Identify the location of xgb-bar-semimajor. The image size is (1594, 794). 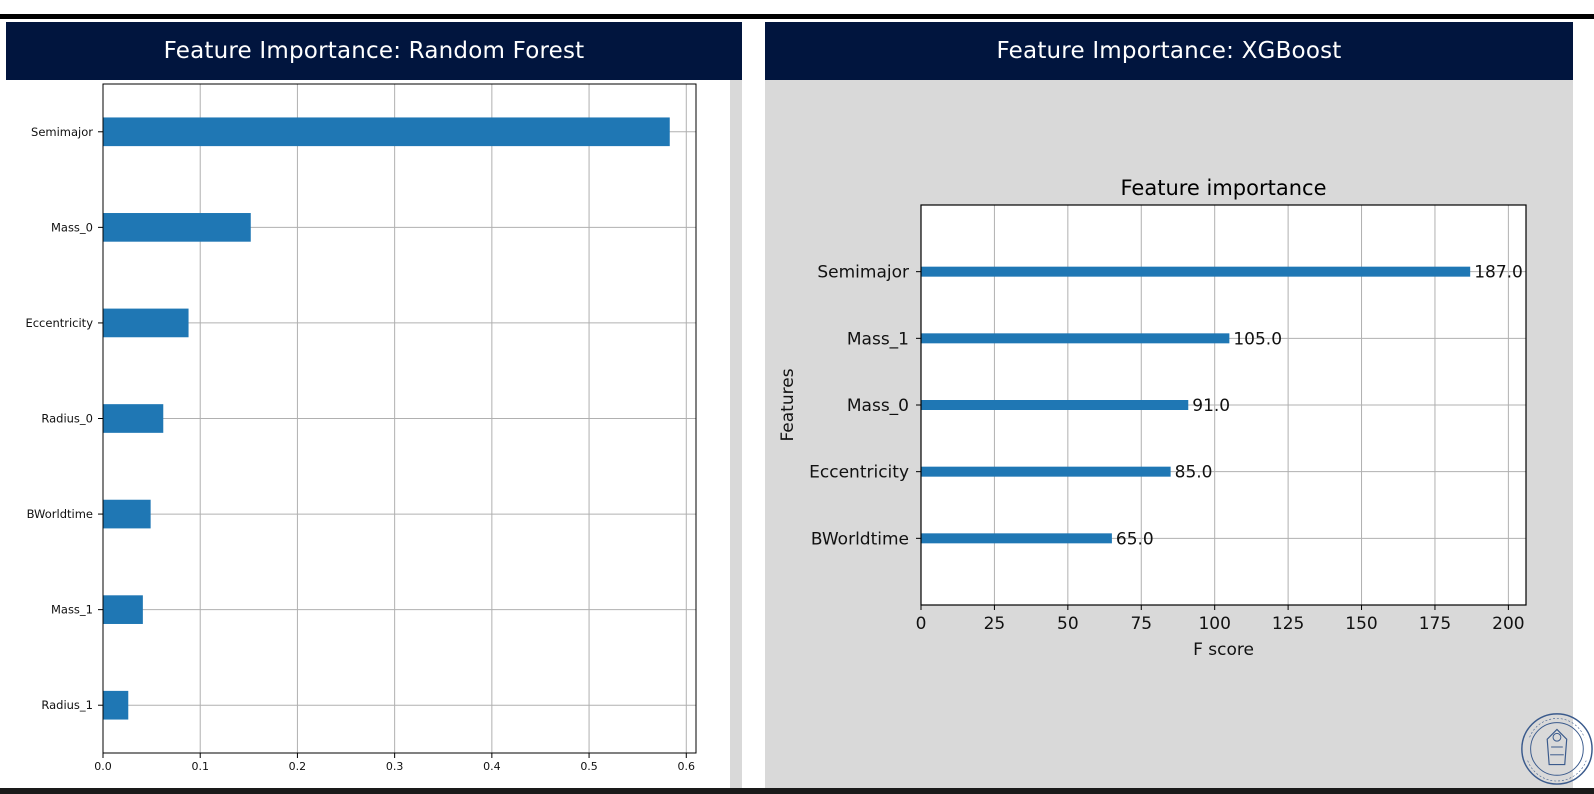
(1196, 271).